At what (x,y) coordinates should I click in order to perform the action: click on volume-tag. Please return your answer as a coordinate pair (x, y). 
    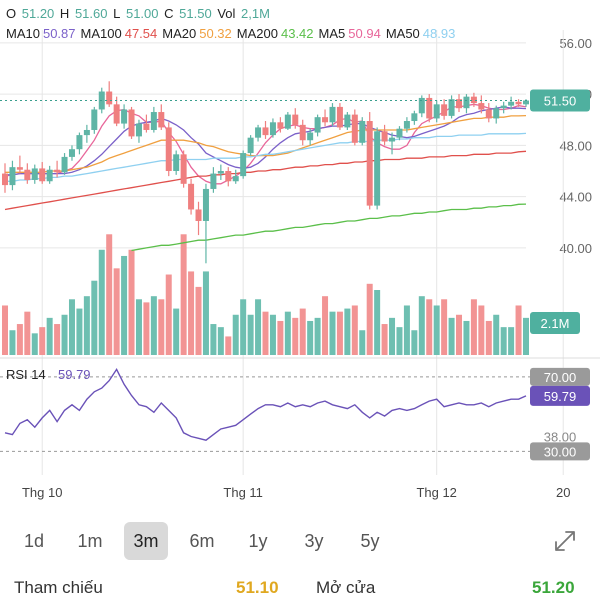
    Looking at the image, I should click on (555, 323).